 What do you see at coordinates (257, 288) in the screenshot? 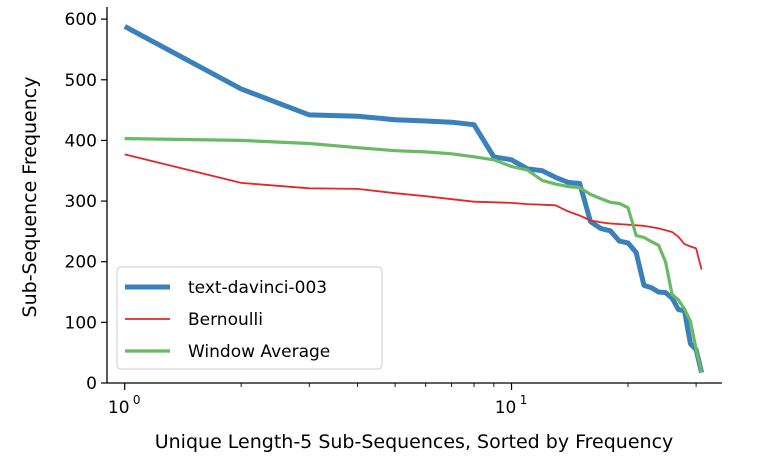
I see `legend-label: text-davinci-003` at bounding box center [257, 288].